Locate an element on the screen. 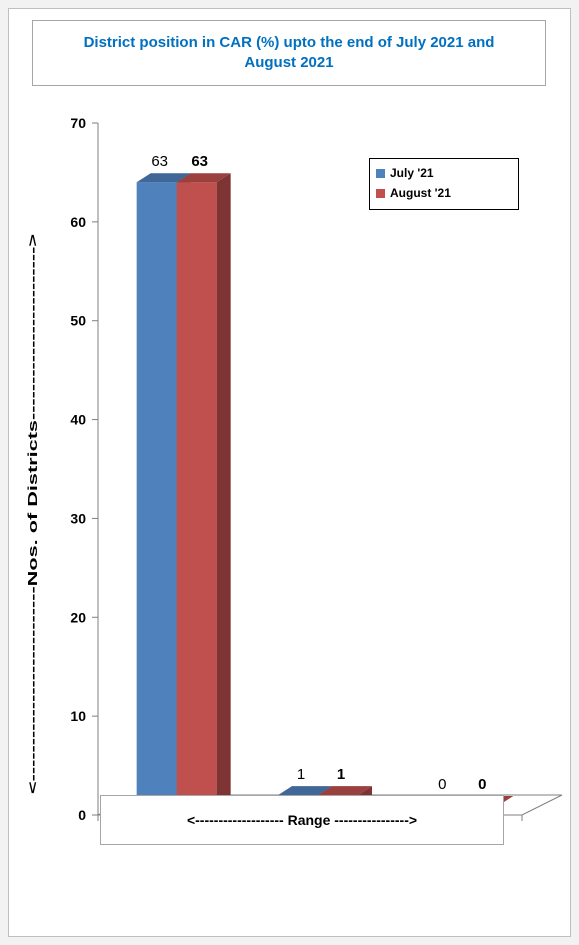  y-tick-label: 10 is located at coordinates (78, 716).